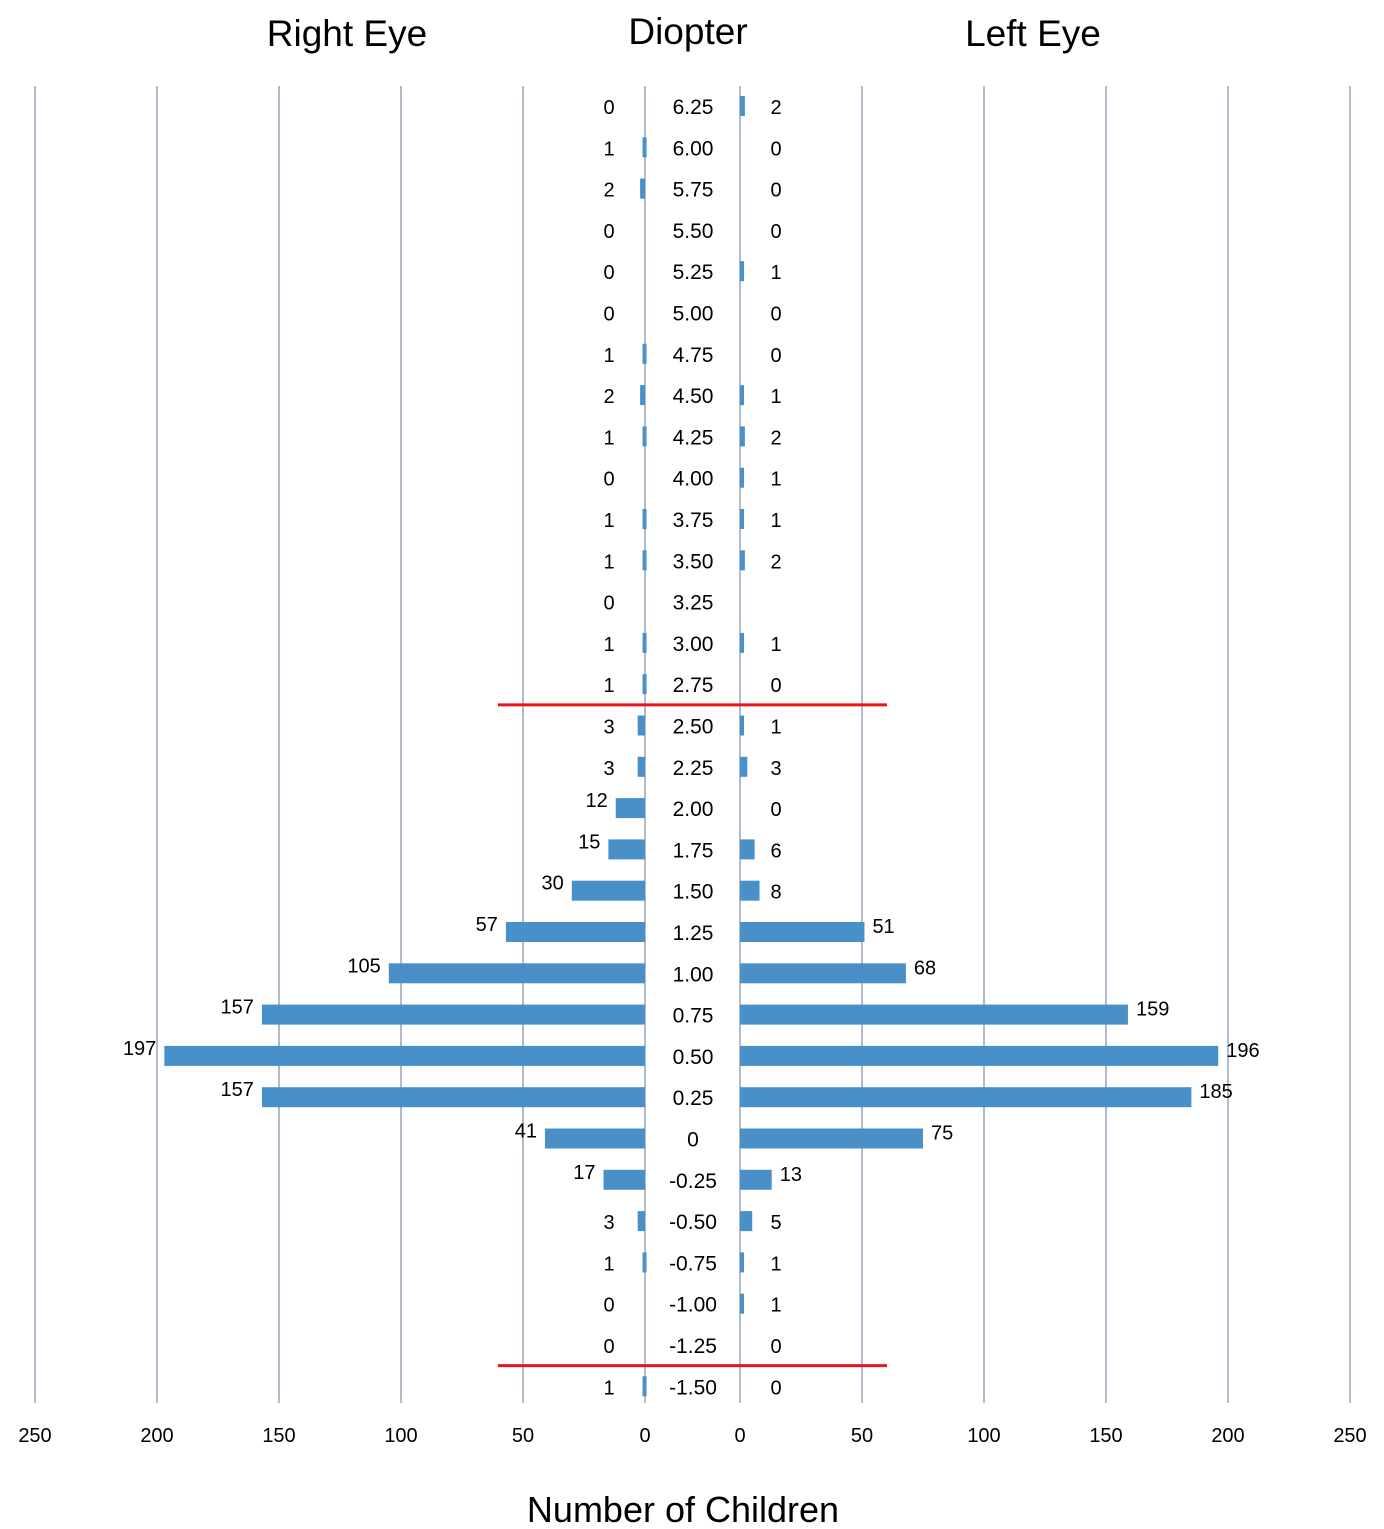 The height and width of the screenshot is (1529, 1384). I want to click on tick-label-right-250: 250, so click(1349, 1436).